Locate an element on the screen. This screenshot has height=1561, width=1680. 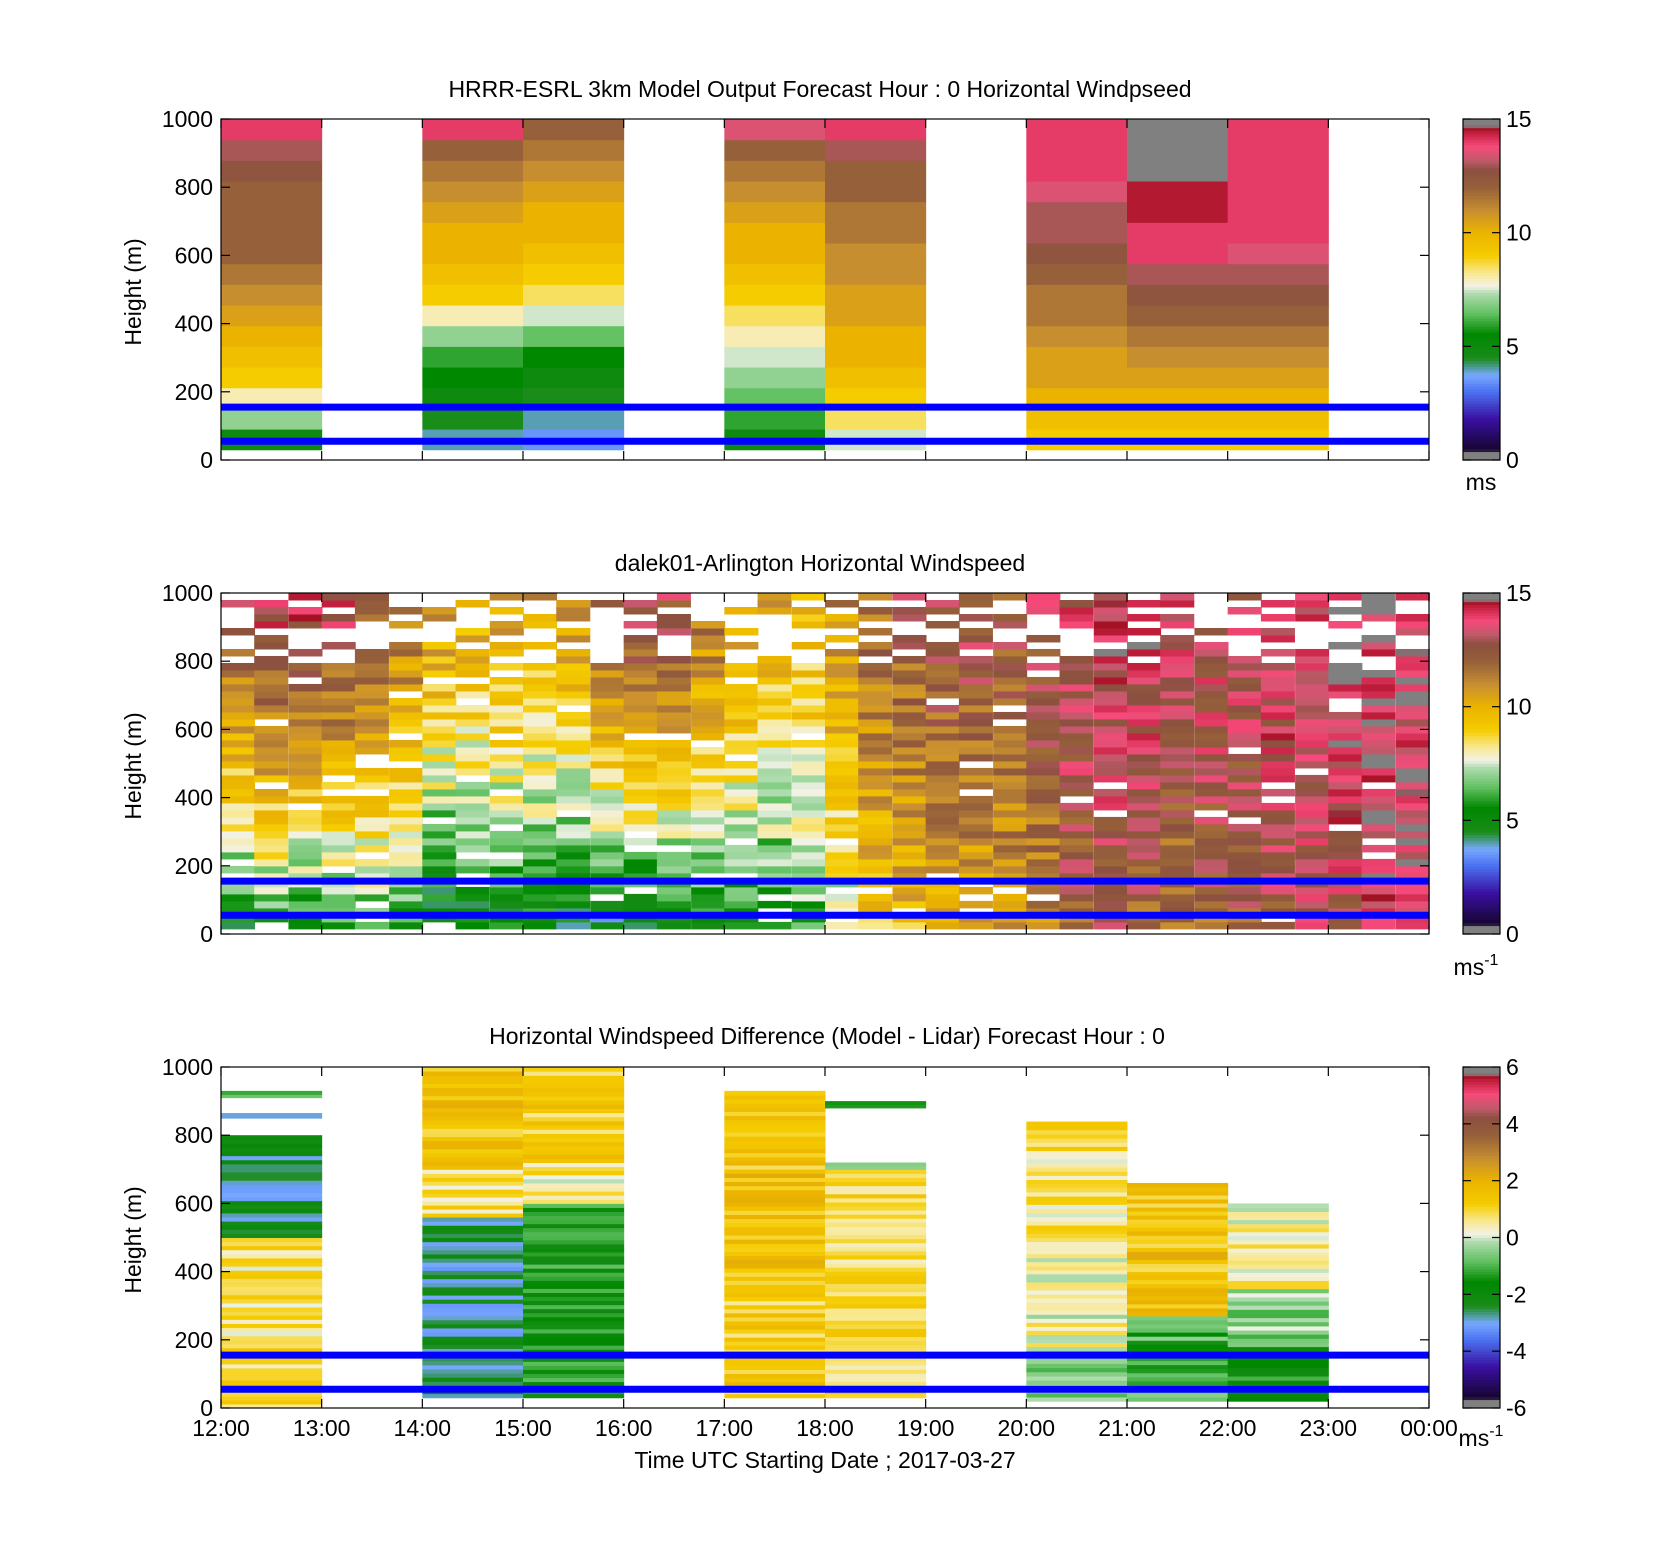
colorbar-tick-label: 0 is located at coordinates (1512, 460).